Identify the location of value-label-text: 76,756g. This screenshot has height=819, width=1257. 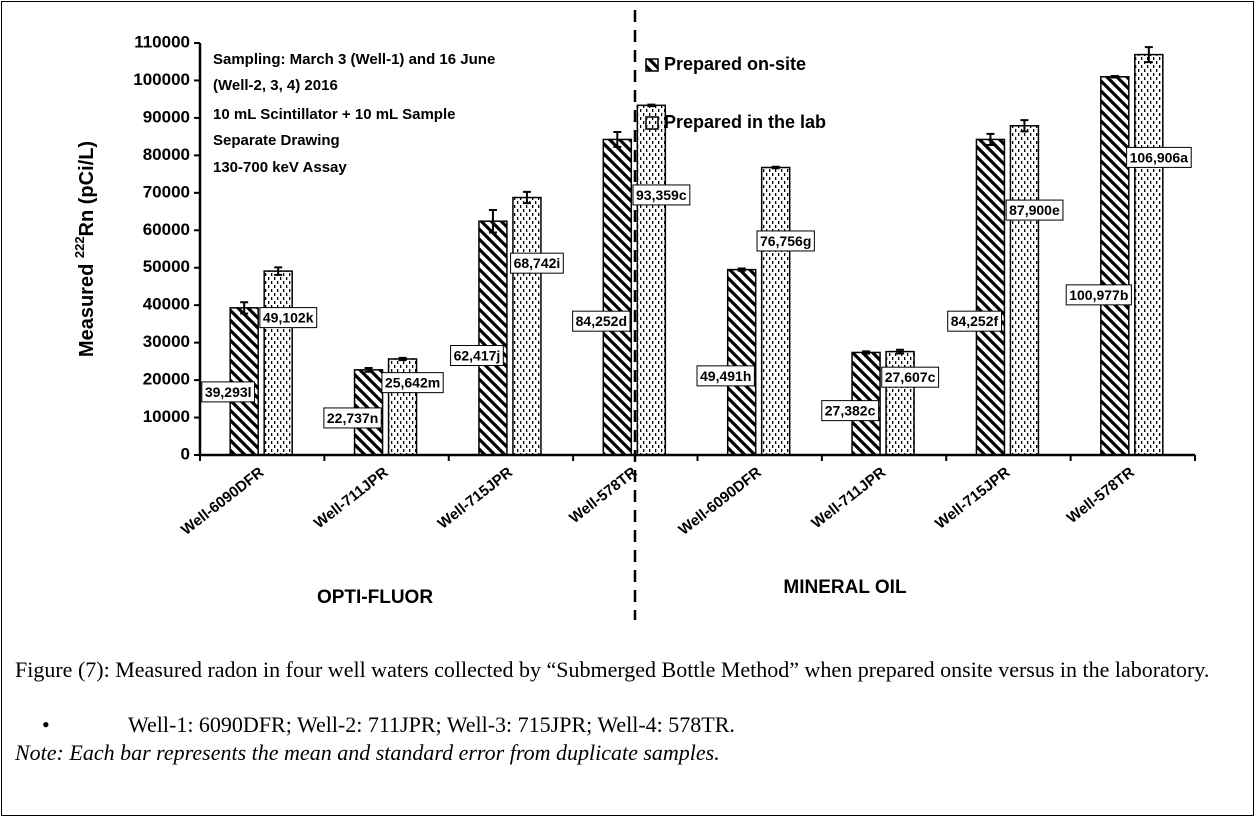
(785, 241).